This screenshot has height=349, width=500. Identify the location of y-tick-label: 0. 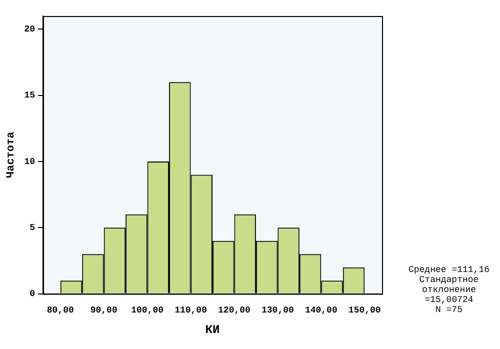
(32, 294).